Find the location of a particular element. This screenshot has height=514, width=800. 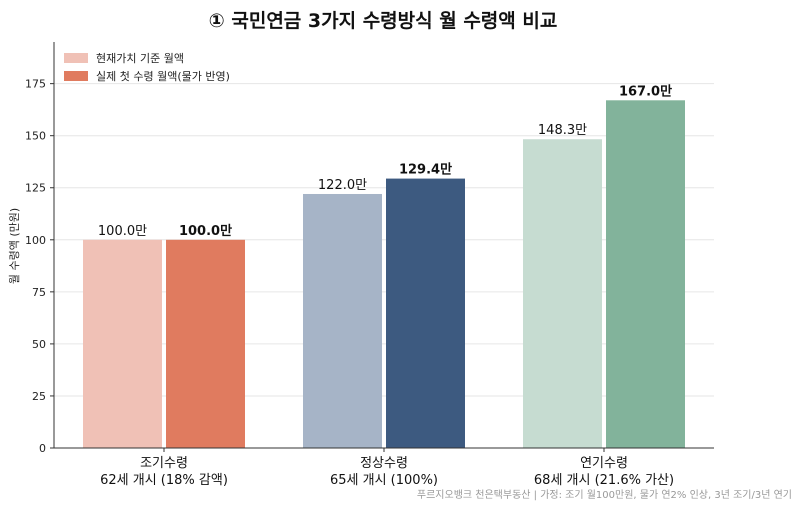

data-label: 167.0만 is located at coordinates (645, 91).